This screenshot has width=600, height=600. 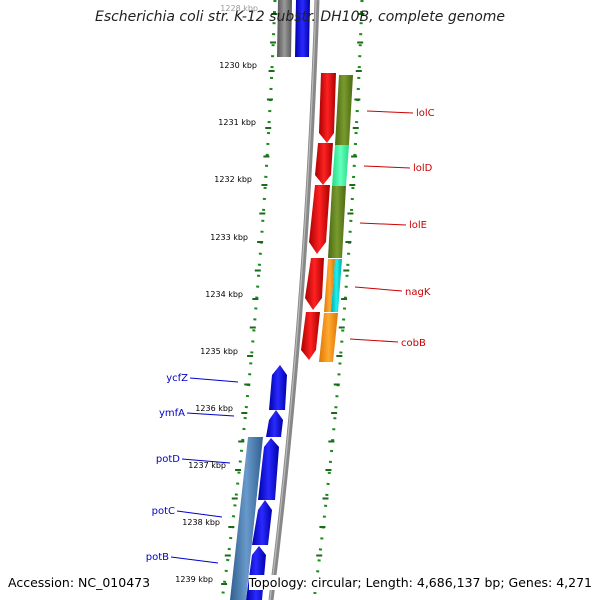 I want to click on cds-top-reverse, so click(x=302, y=28).